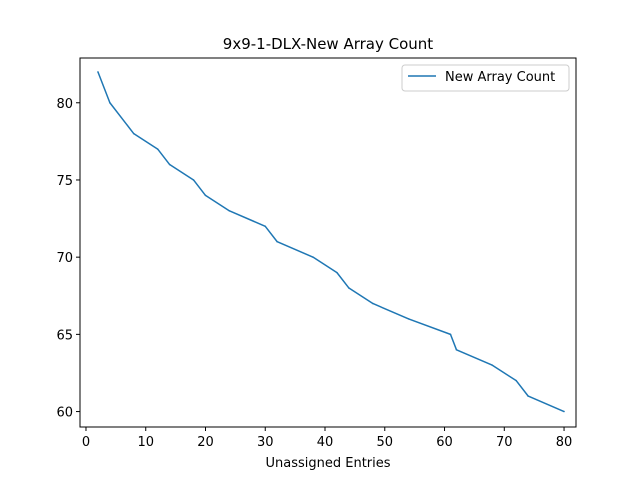 The width and height of the screenshot is (640, 480). I want to click on x-tick-label: 50, so click(384, 442).